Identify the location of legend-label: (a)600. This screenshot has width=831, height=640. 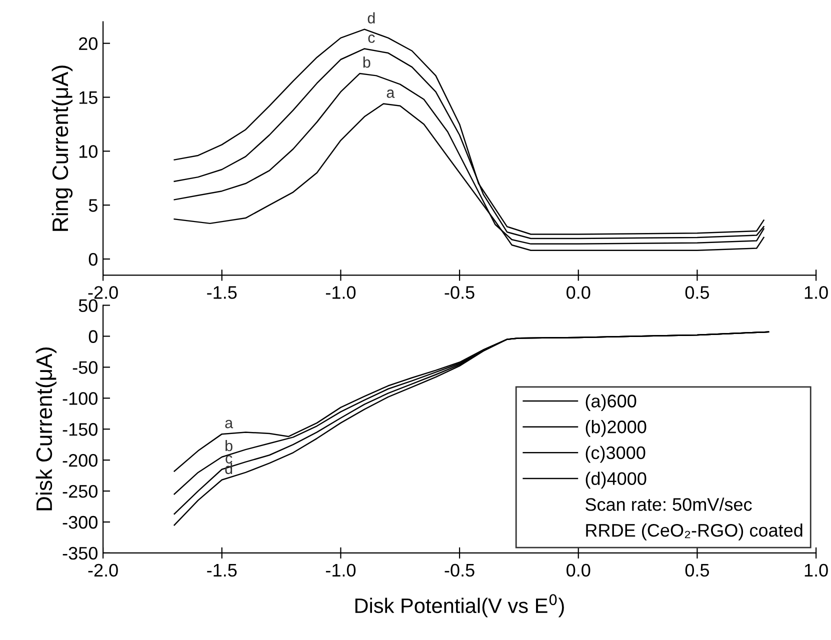
(611, 403).